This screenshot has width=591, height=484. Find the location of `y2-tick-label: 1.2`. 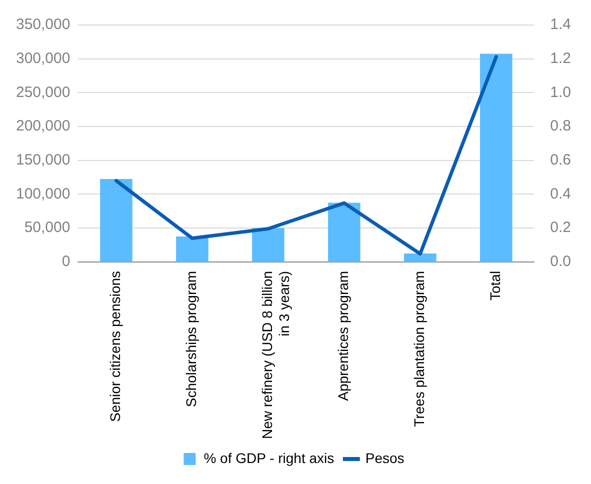

y2-tick-label: 1.2 is located at coordinates (561, 58).